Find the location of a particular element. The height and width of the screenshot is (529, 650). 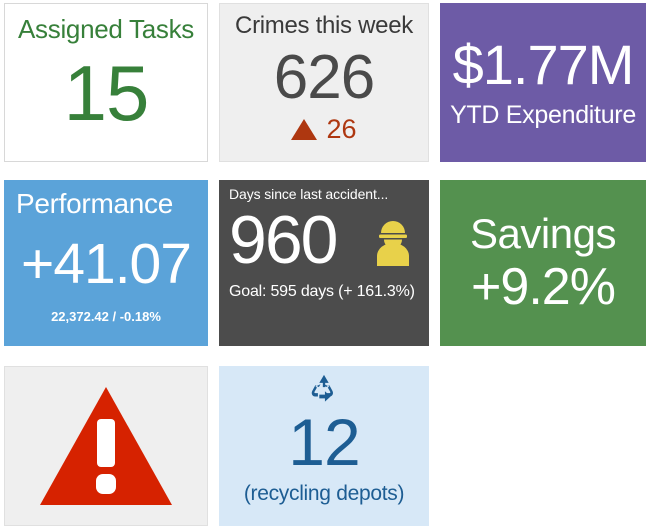

tile-delta-value: 26 is located at coordinates (341, 129).